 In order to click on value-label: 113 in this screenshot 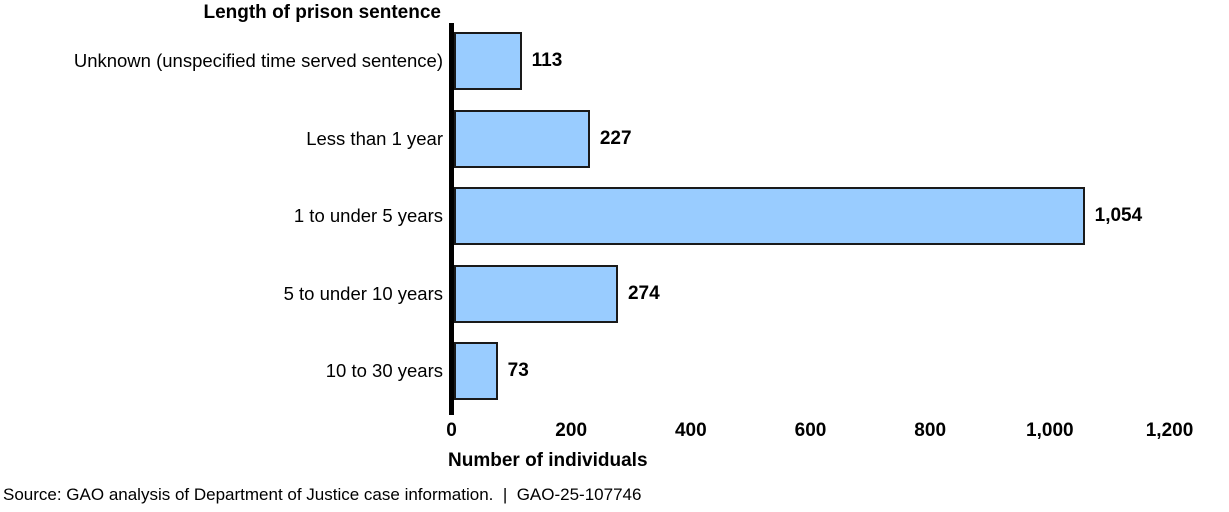, I will do `click(547, 60)`.